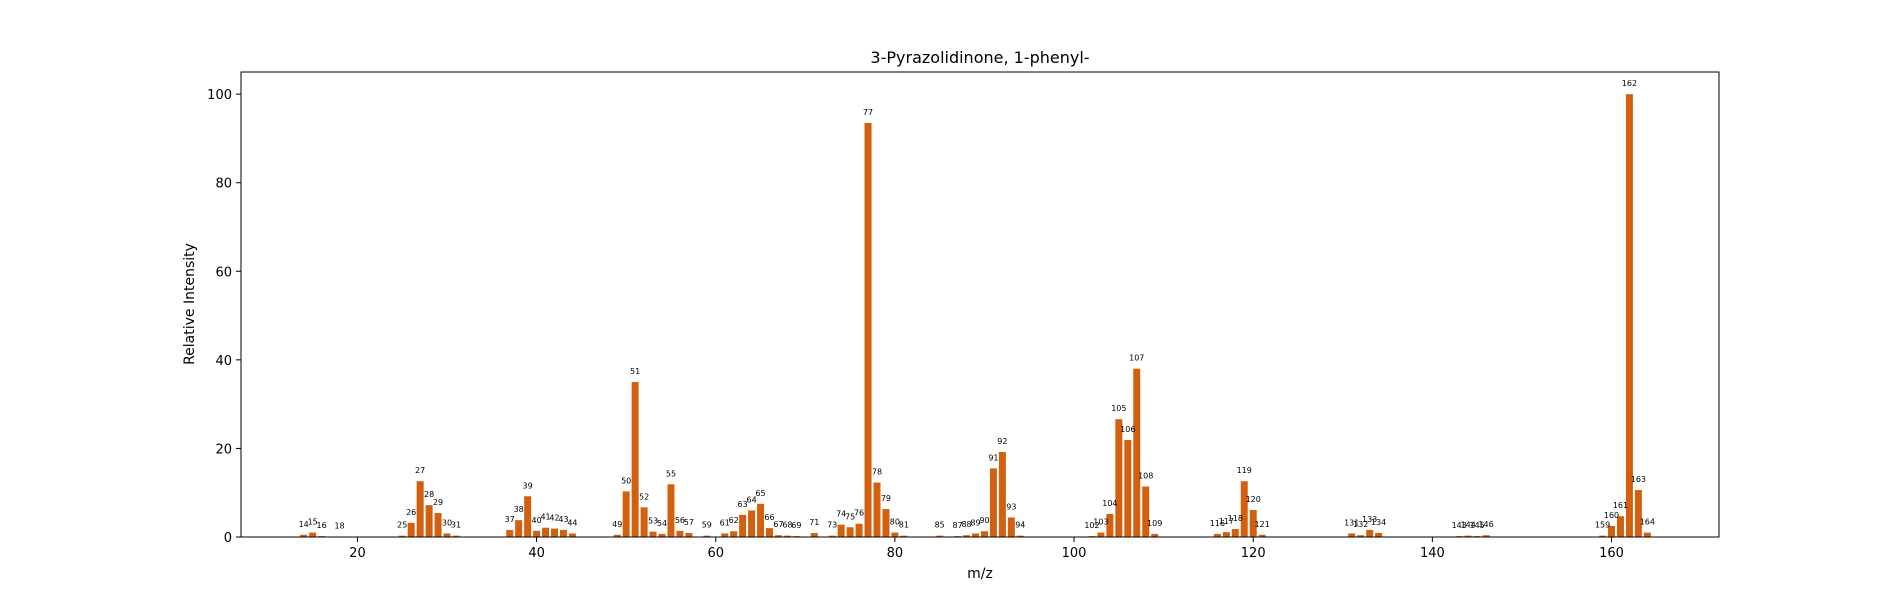 The image size is (1900, 600). I want to click on peak-label-104: 104, so click(1109, 503).